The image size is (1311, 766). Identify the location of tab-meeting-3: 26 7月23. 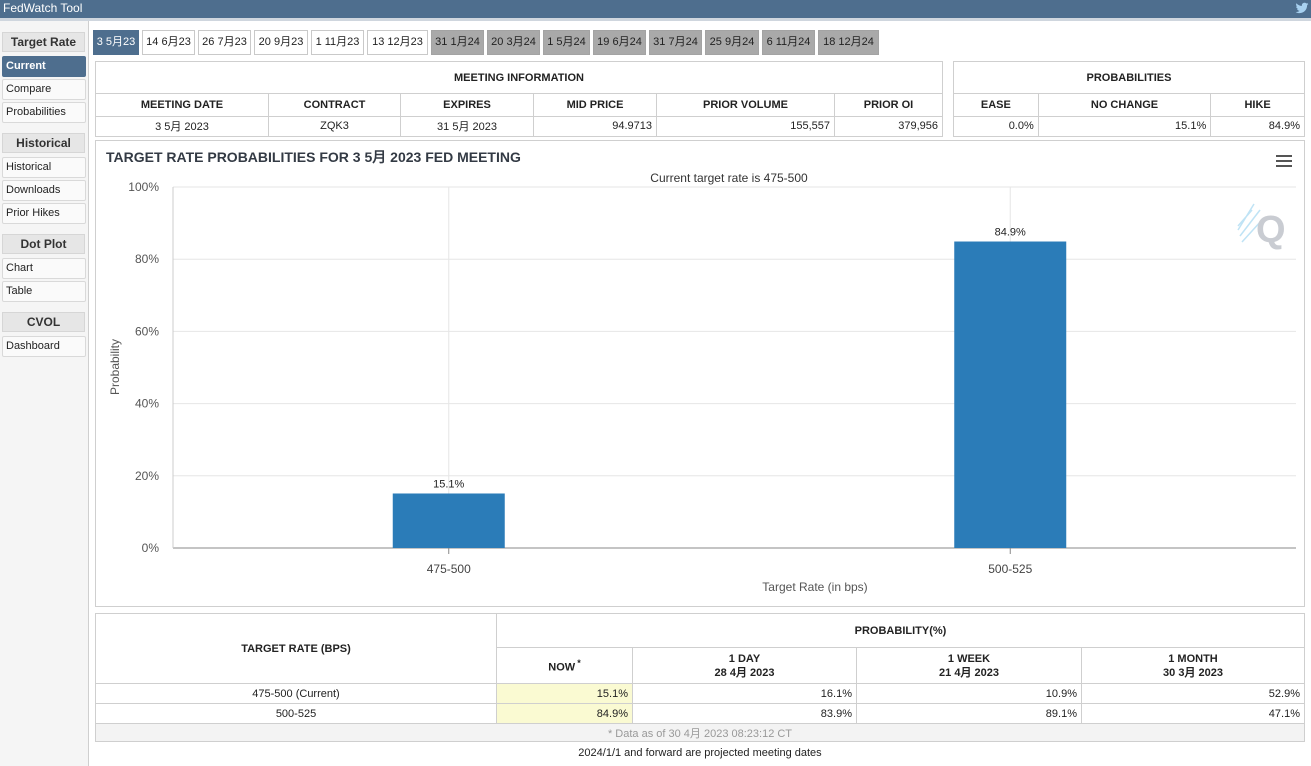
(224, 42).